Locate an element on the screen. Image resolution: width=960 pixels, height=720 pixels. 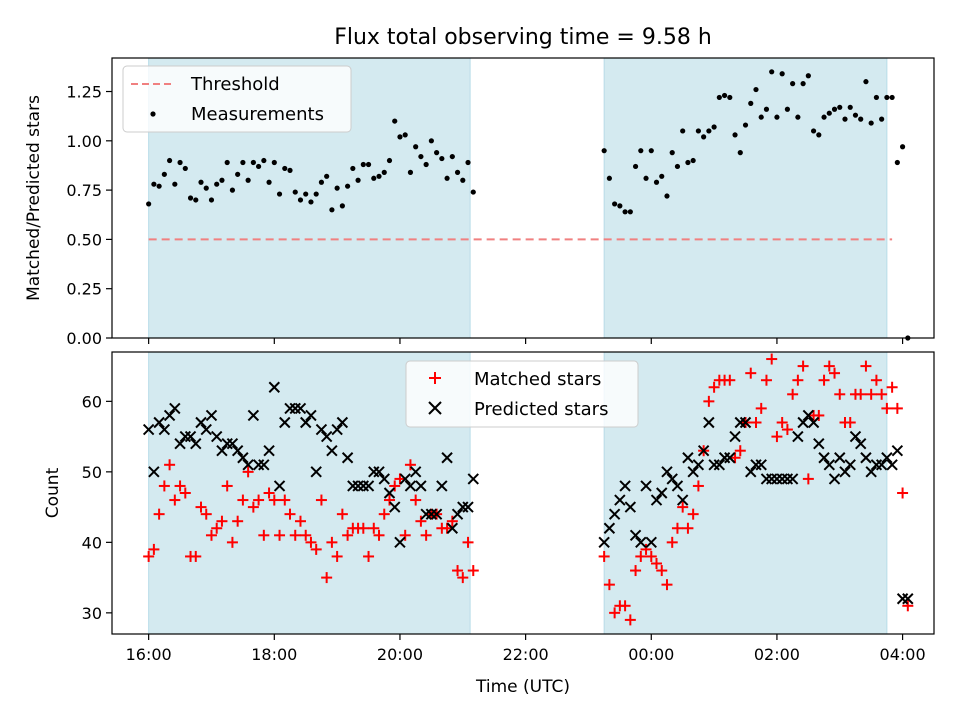
legend-predicted-label: Predicted stars is located at coordinates (541, 409).